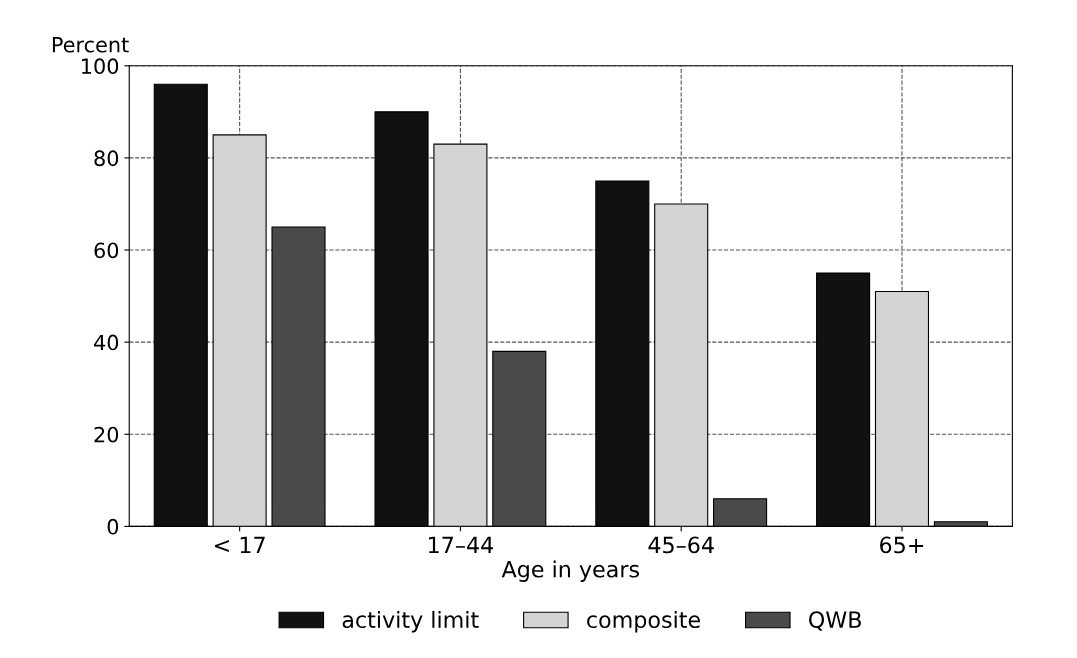  I want to click on legend-label: QWB, so click(835, 621).